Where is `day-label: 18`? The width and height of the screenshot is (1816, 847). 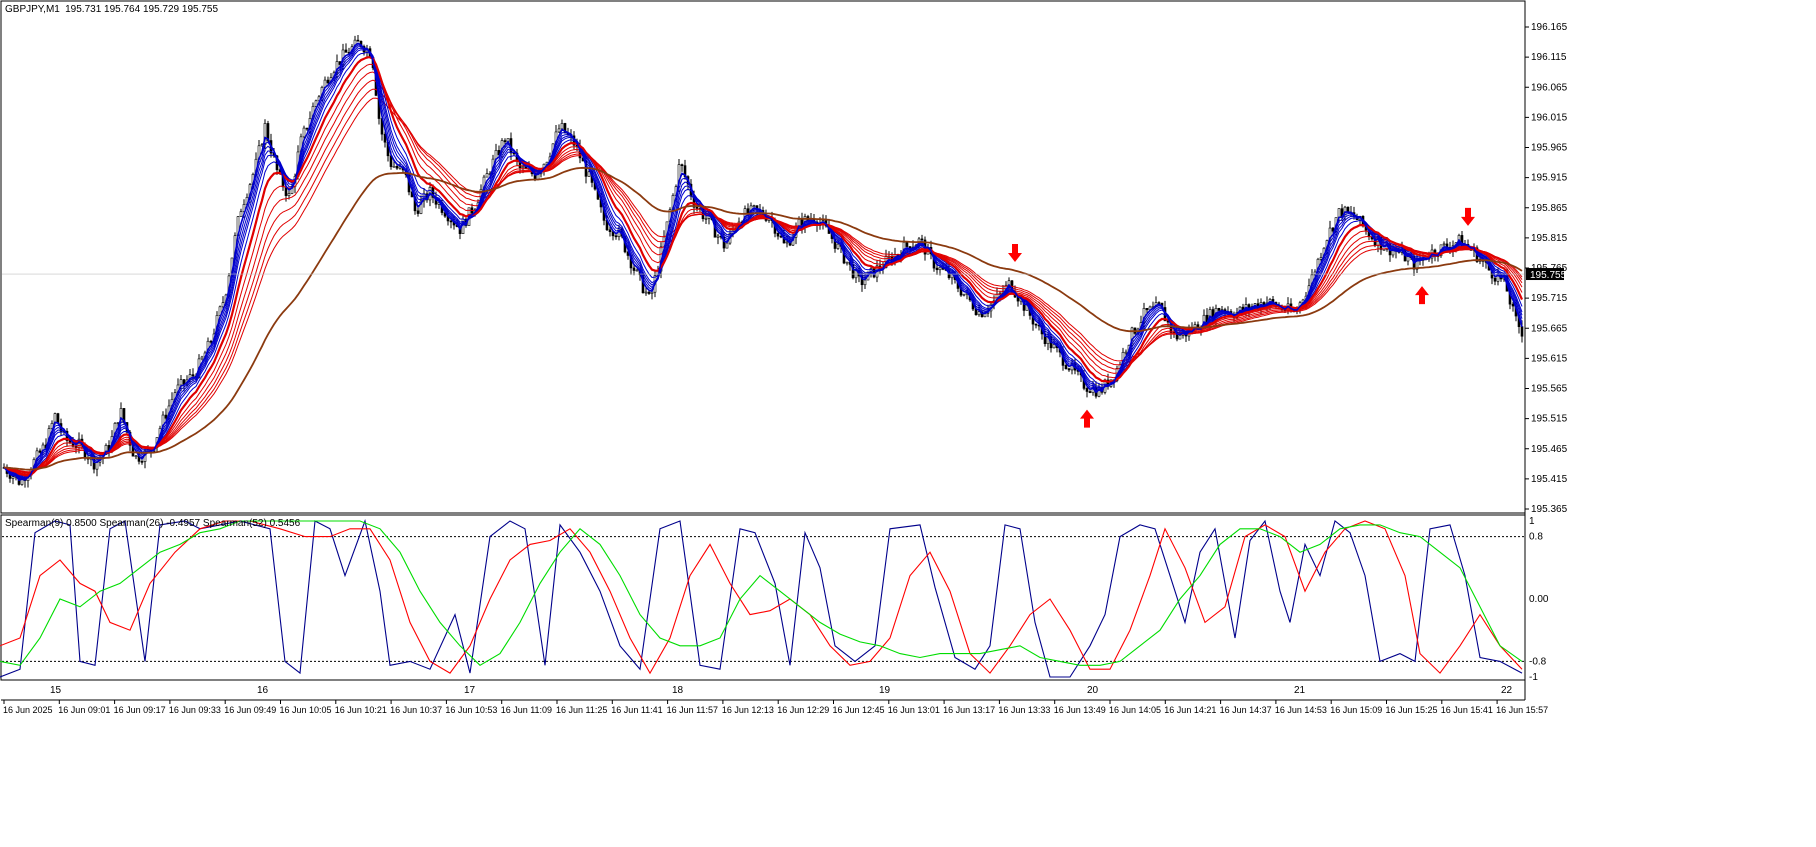
day-label: 18 is located at coordinates (678, 690).